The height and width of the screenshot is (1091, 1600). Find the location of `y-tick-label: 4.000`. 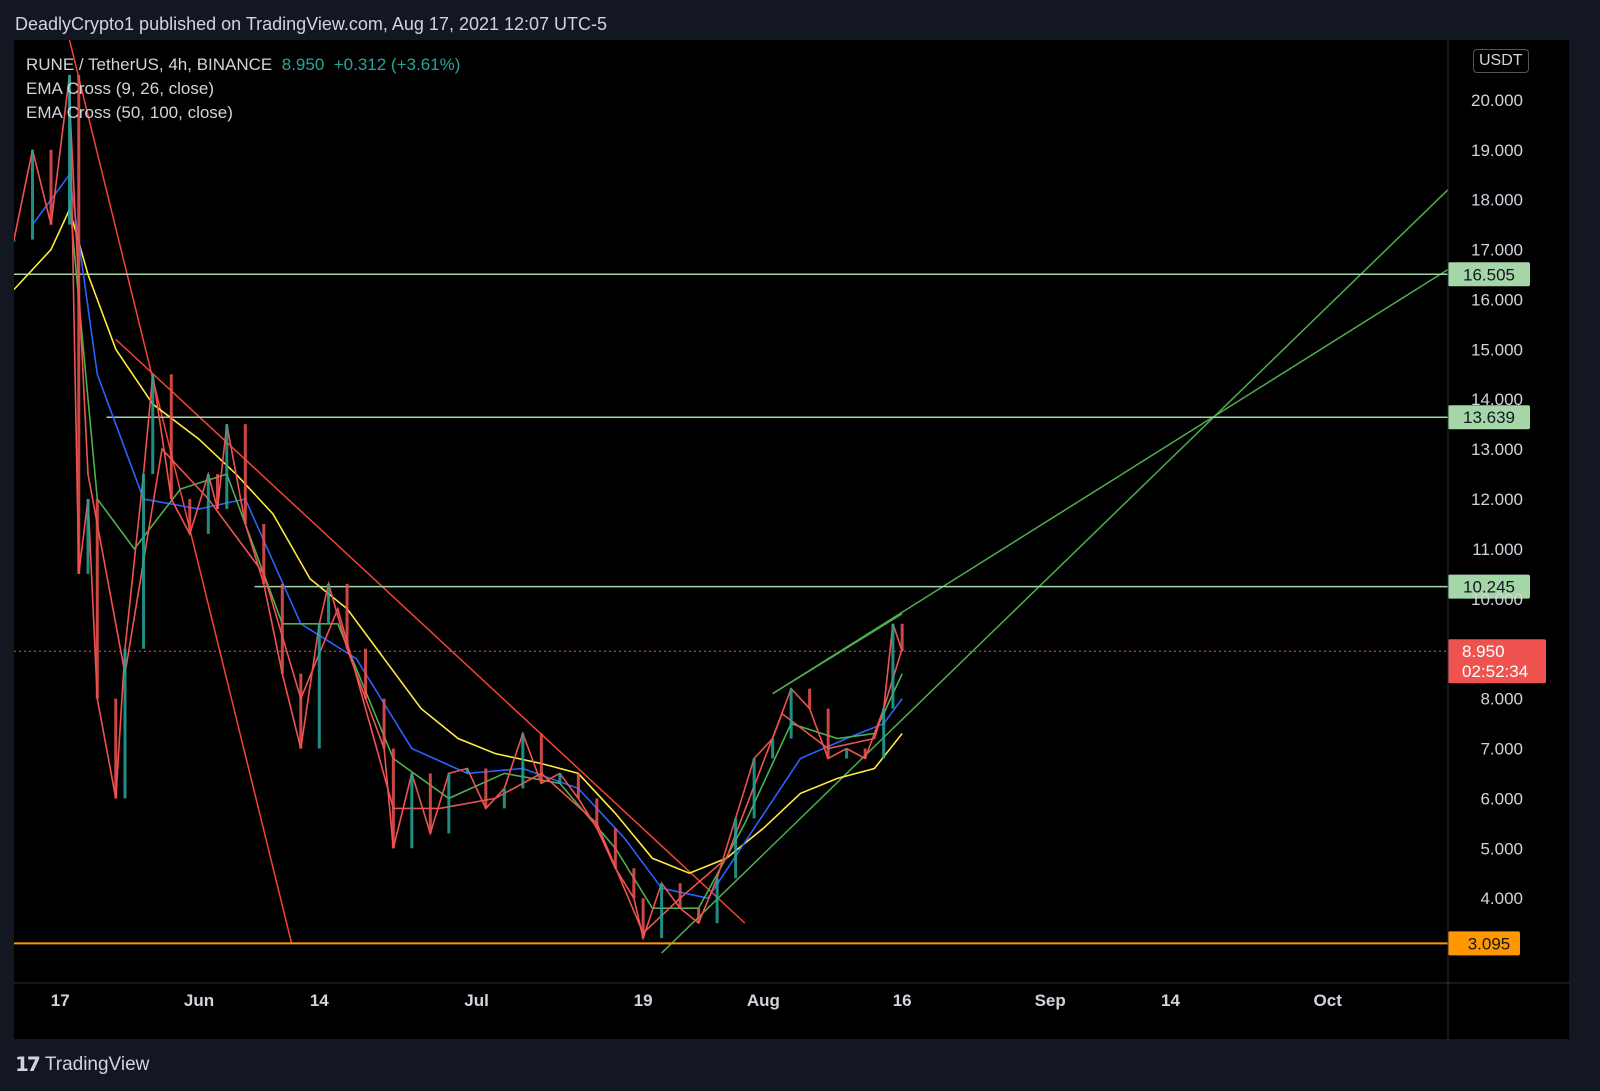

y-tick-label: 4.000 is located at coordinates (1501, 898).